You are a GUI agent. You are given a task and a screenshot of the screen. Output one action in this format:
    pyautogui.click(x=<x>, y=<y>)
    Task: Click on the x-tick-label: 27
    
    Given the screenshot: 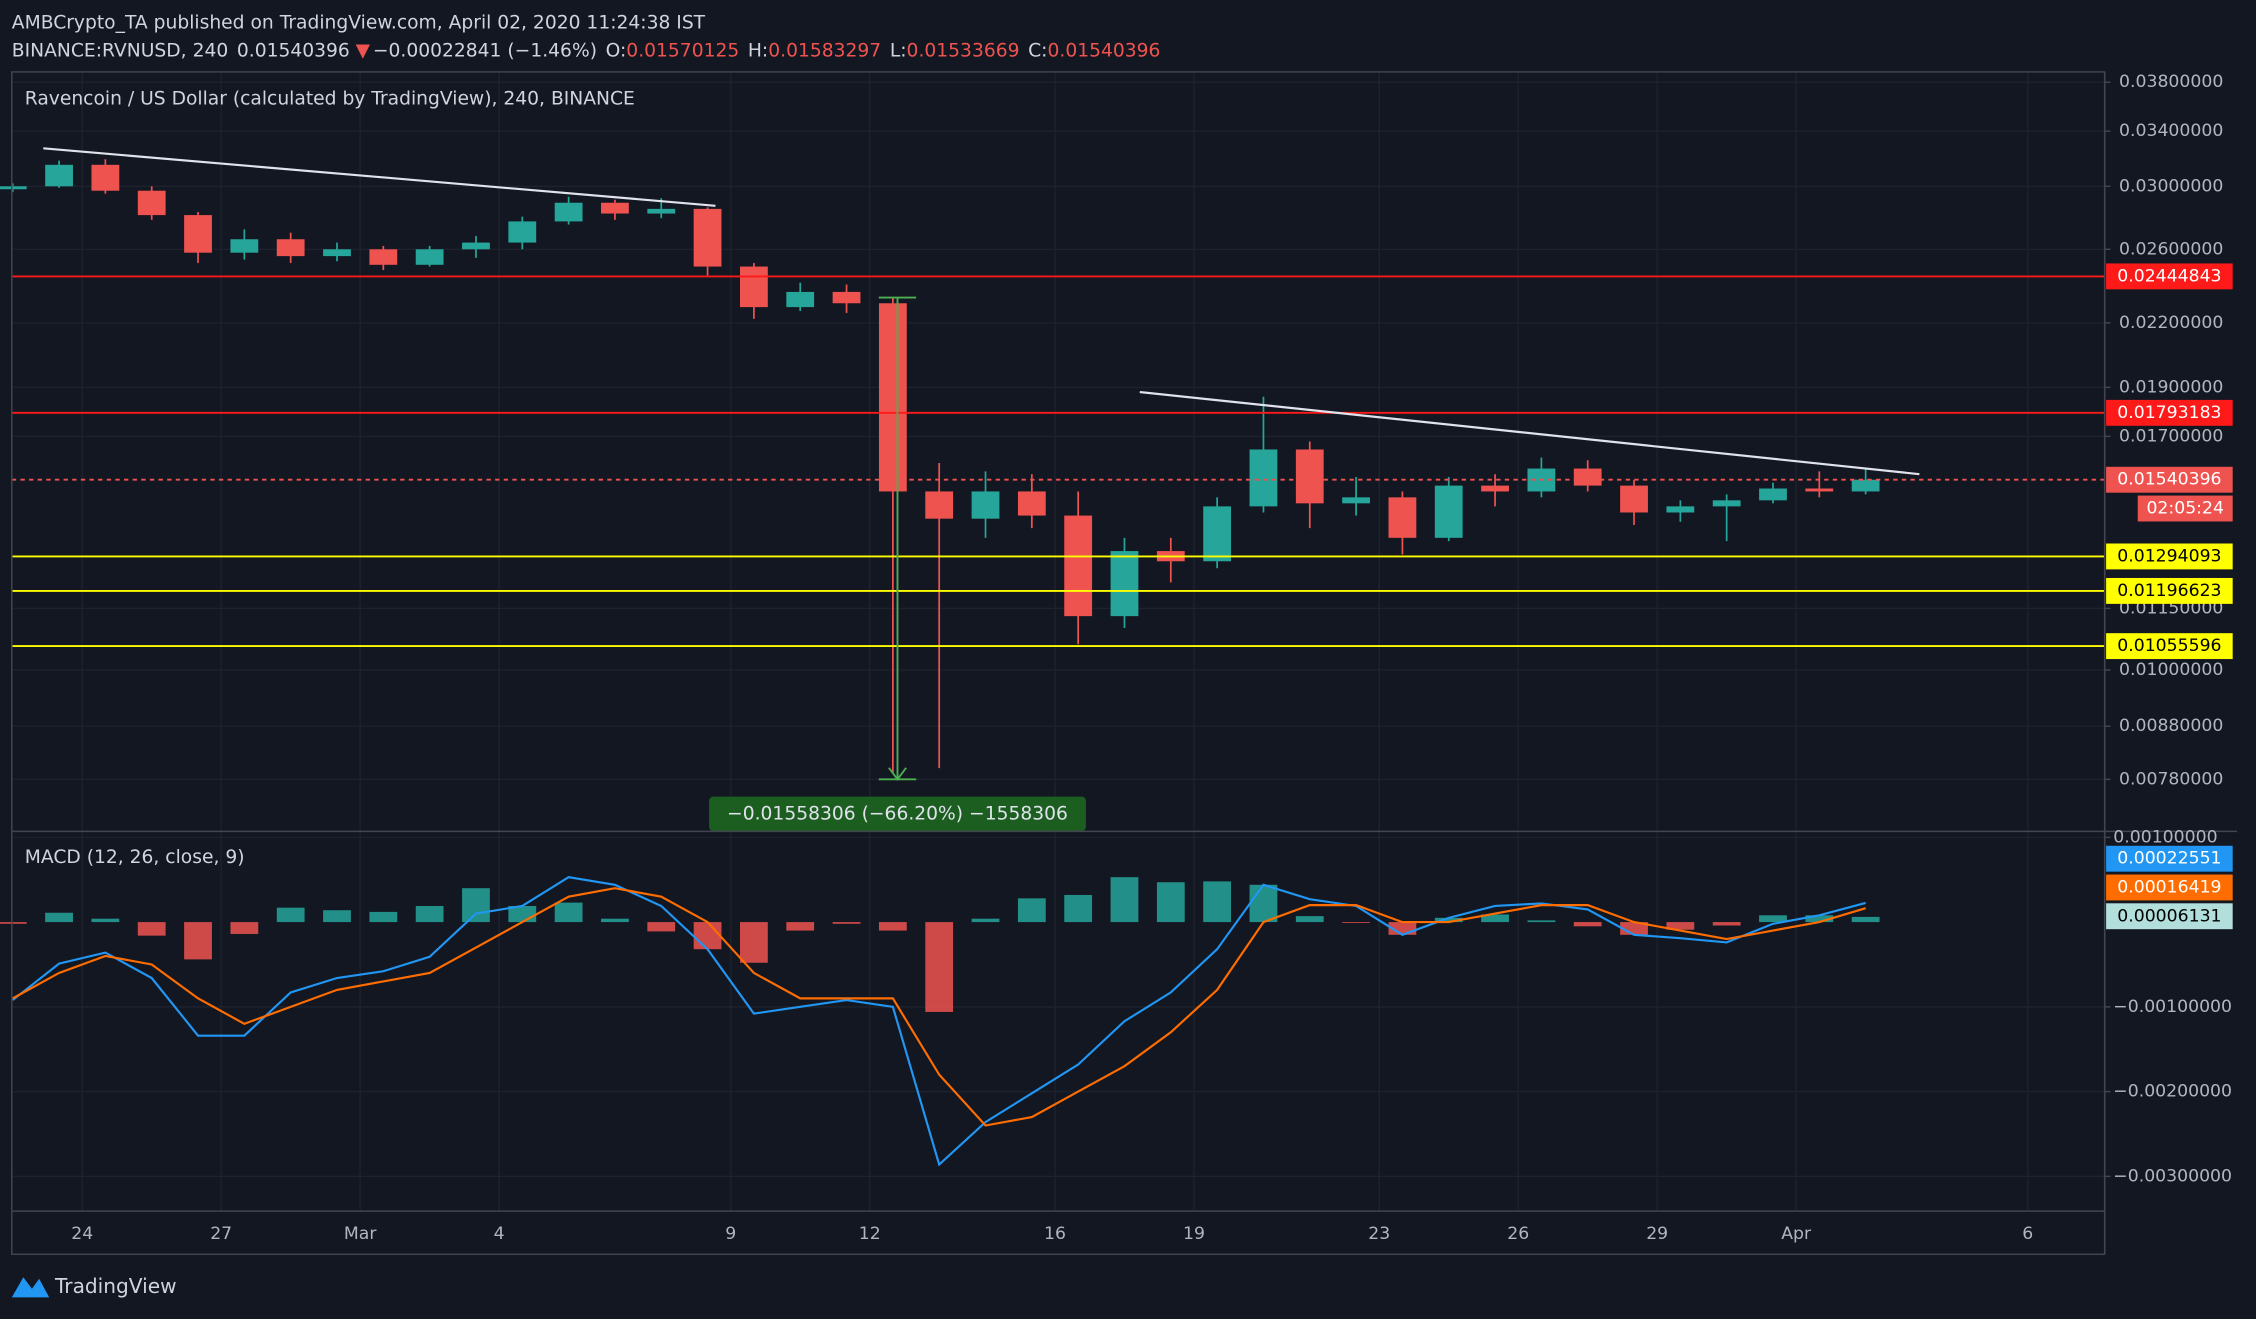 What is the action you would take?
    pyautogui.click(x=221, y=1234)
    